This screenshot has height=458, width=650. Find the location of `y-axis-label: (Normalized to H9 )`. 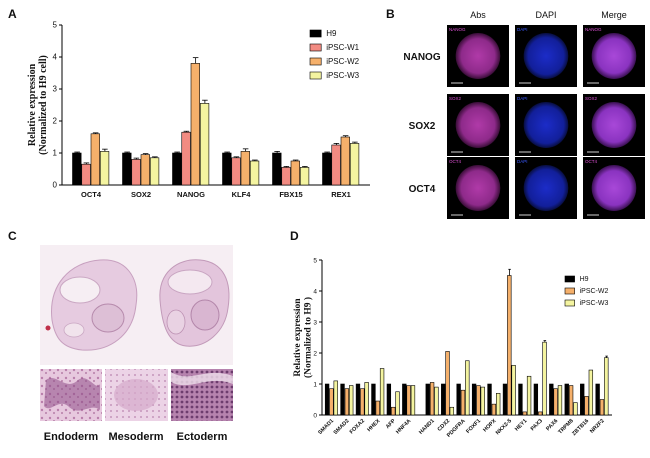

y-axis-label: (Normalized to H9 ) is located at coordinates (308, 337).